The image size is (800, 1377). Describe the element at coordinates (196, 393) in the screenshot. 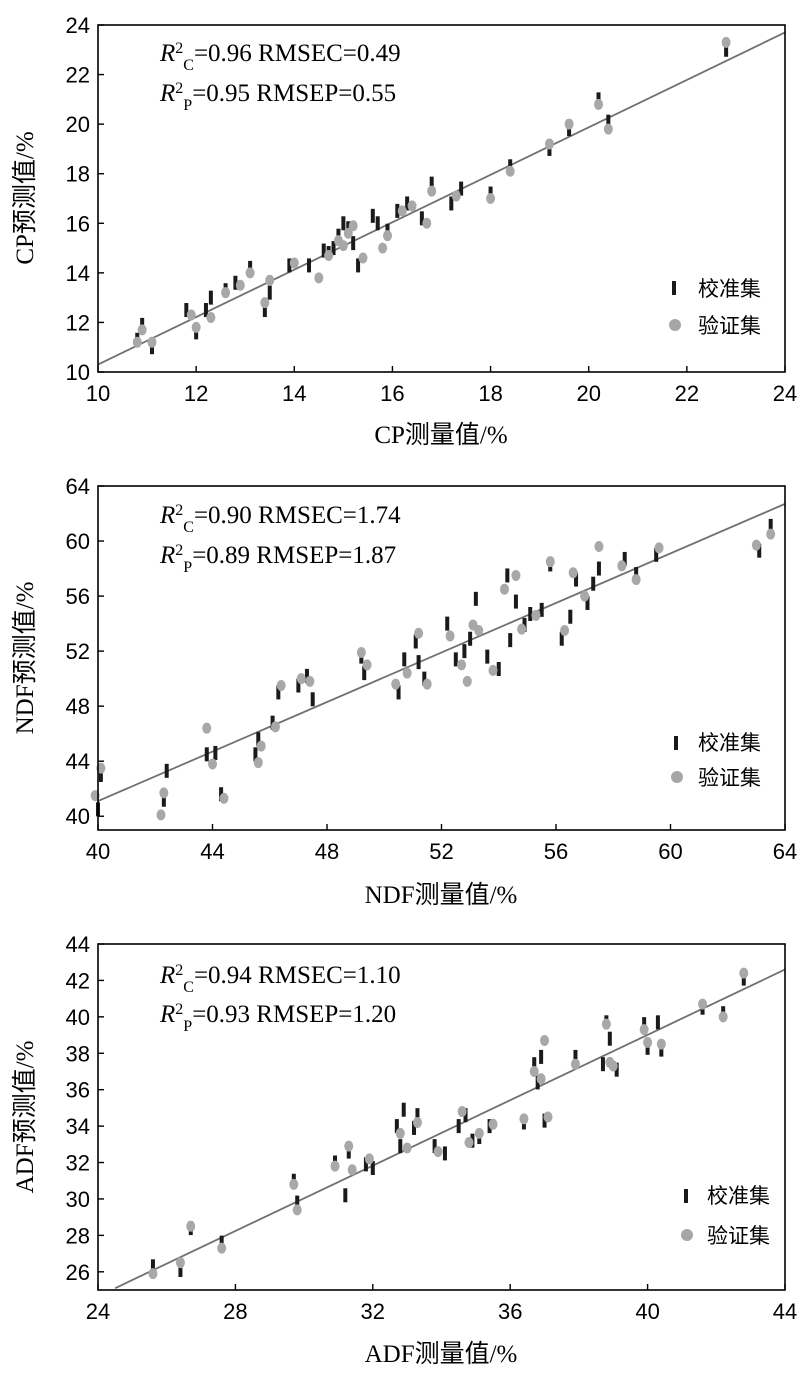

I see `cp-x-tick-label: 12` at that location.